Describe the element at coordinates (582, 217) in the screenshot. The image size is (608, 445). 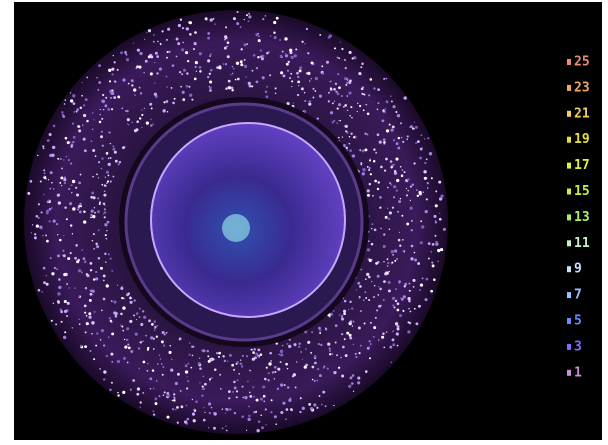
I see `colorbar-label: 13` at that location.